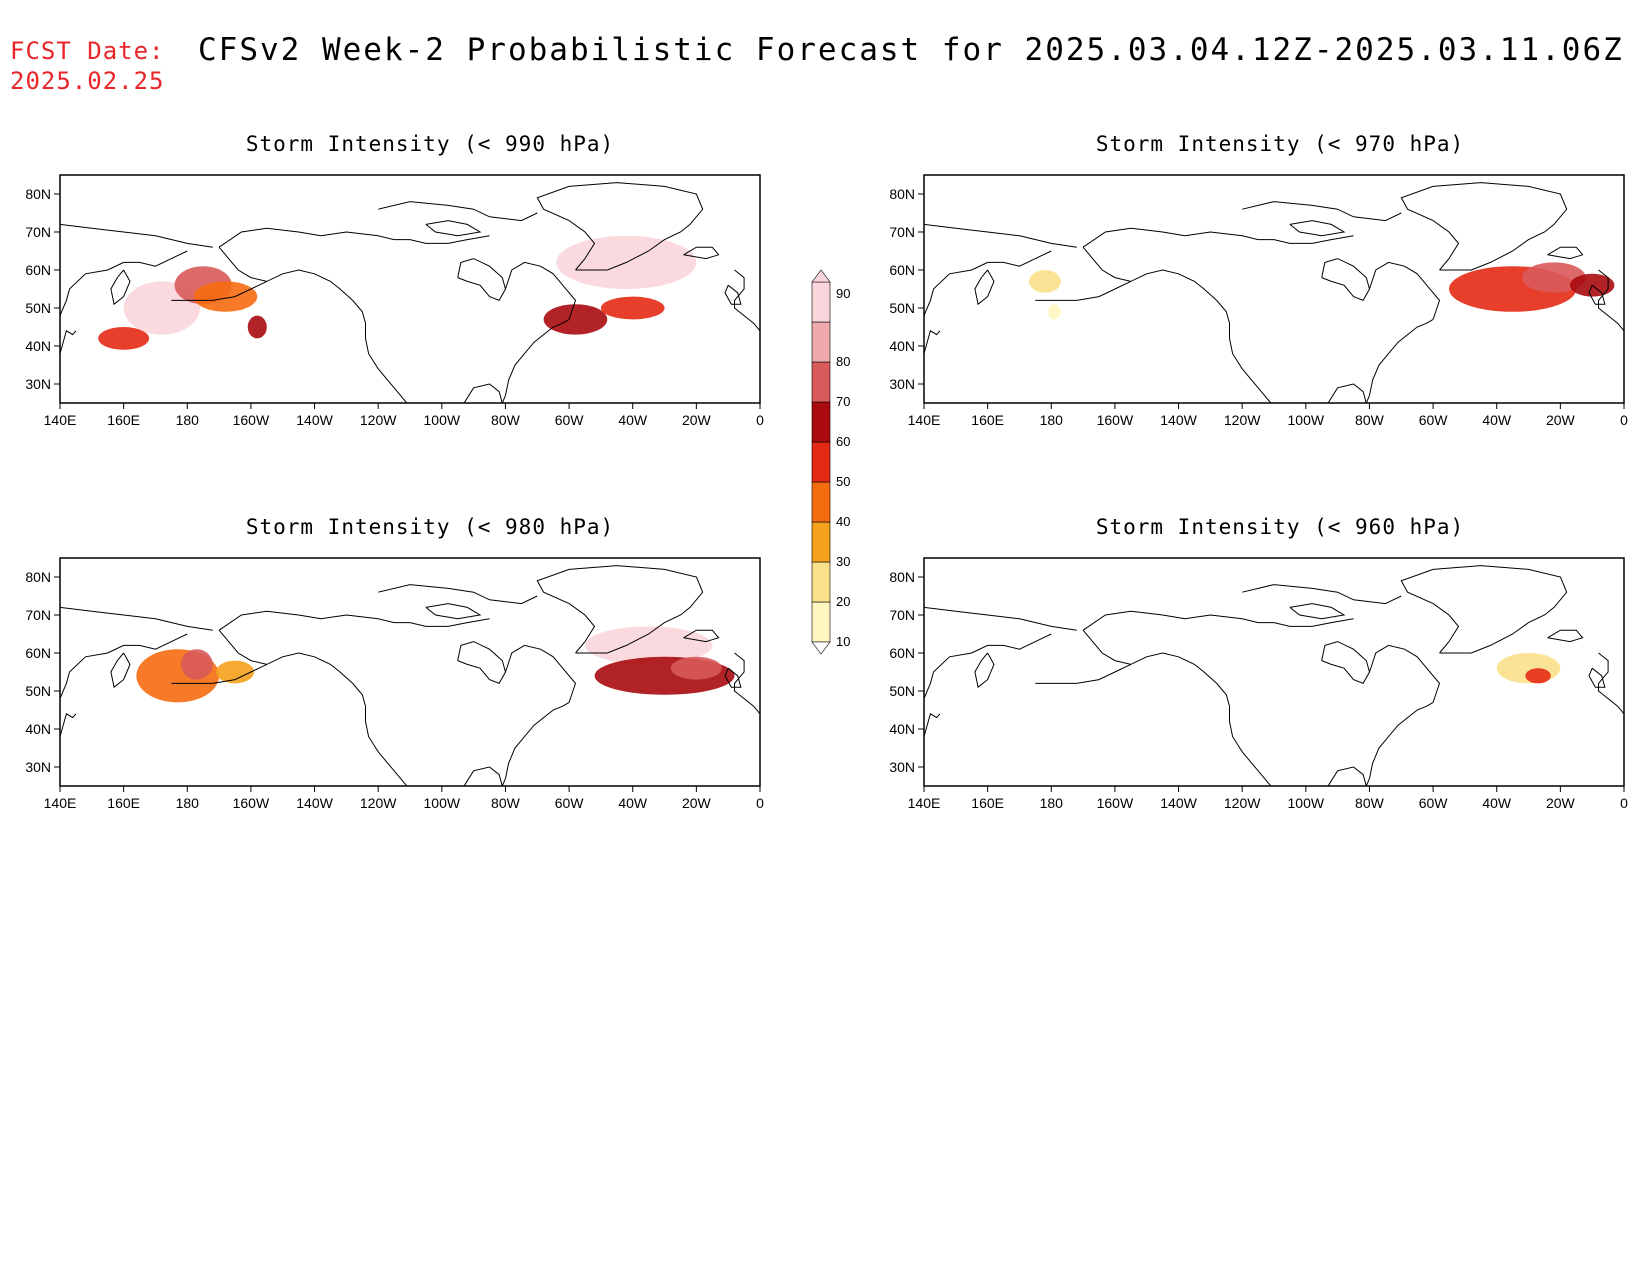 The width and height of the screenshot is (1650, 1275). I want to click on lat-tick-label: 50N, so click(902, 308).